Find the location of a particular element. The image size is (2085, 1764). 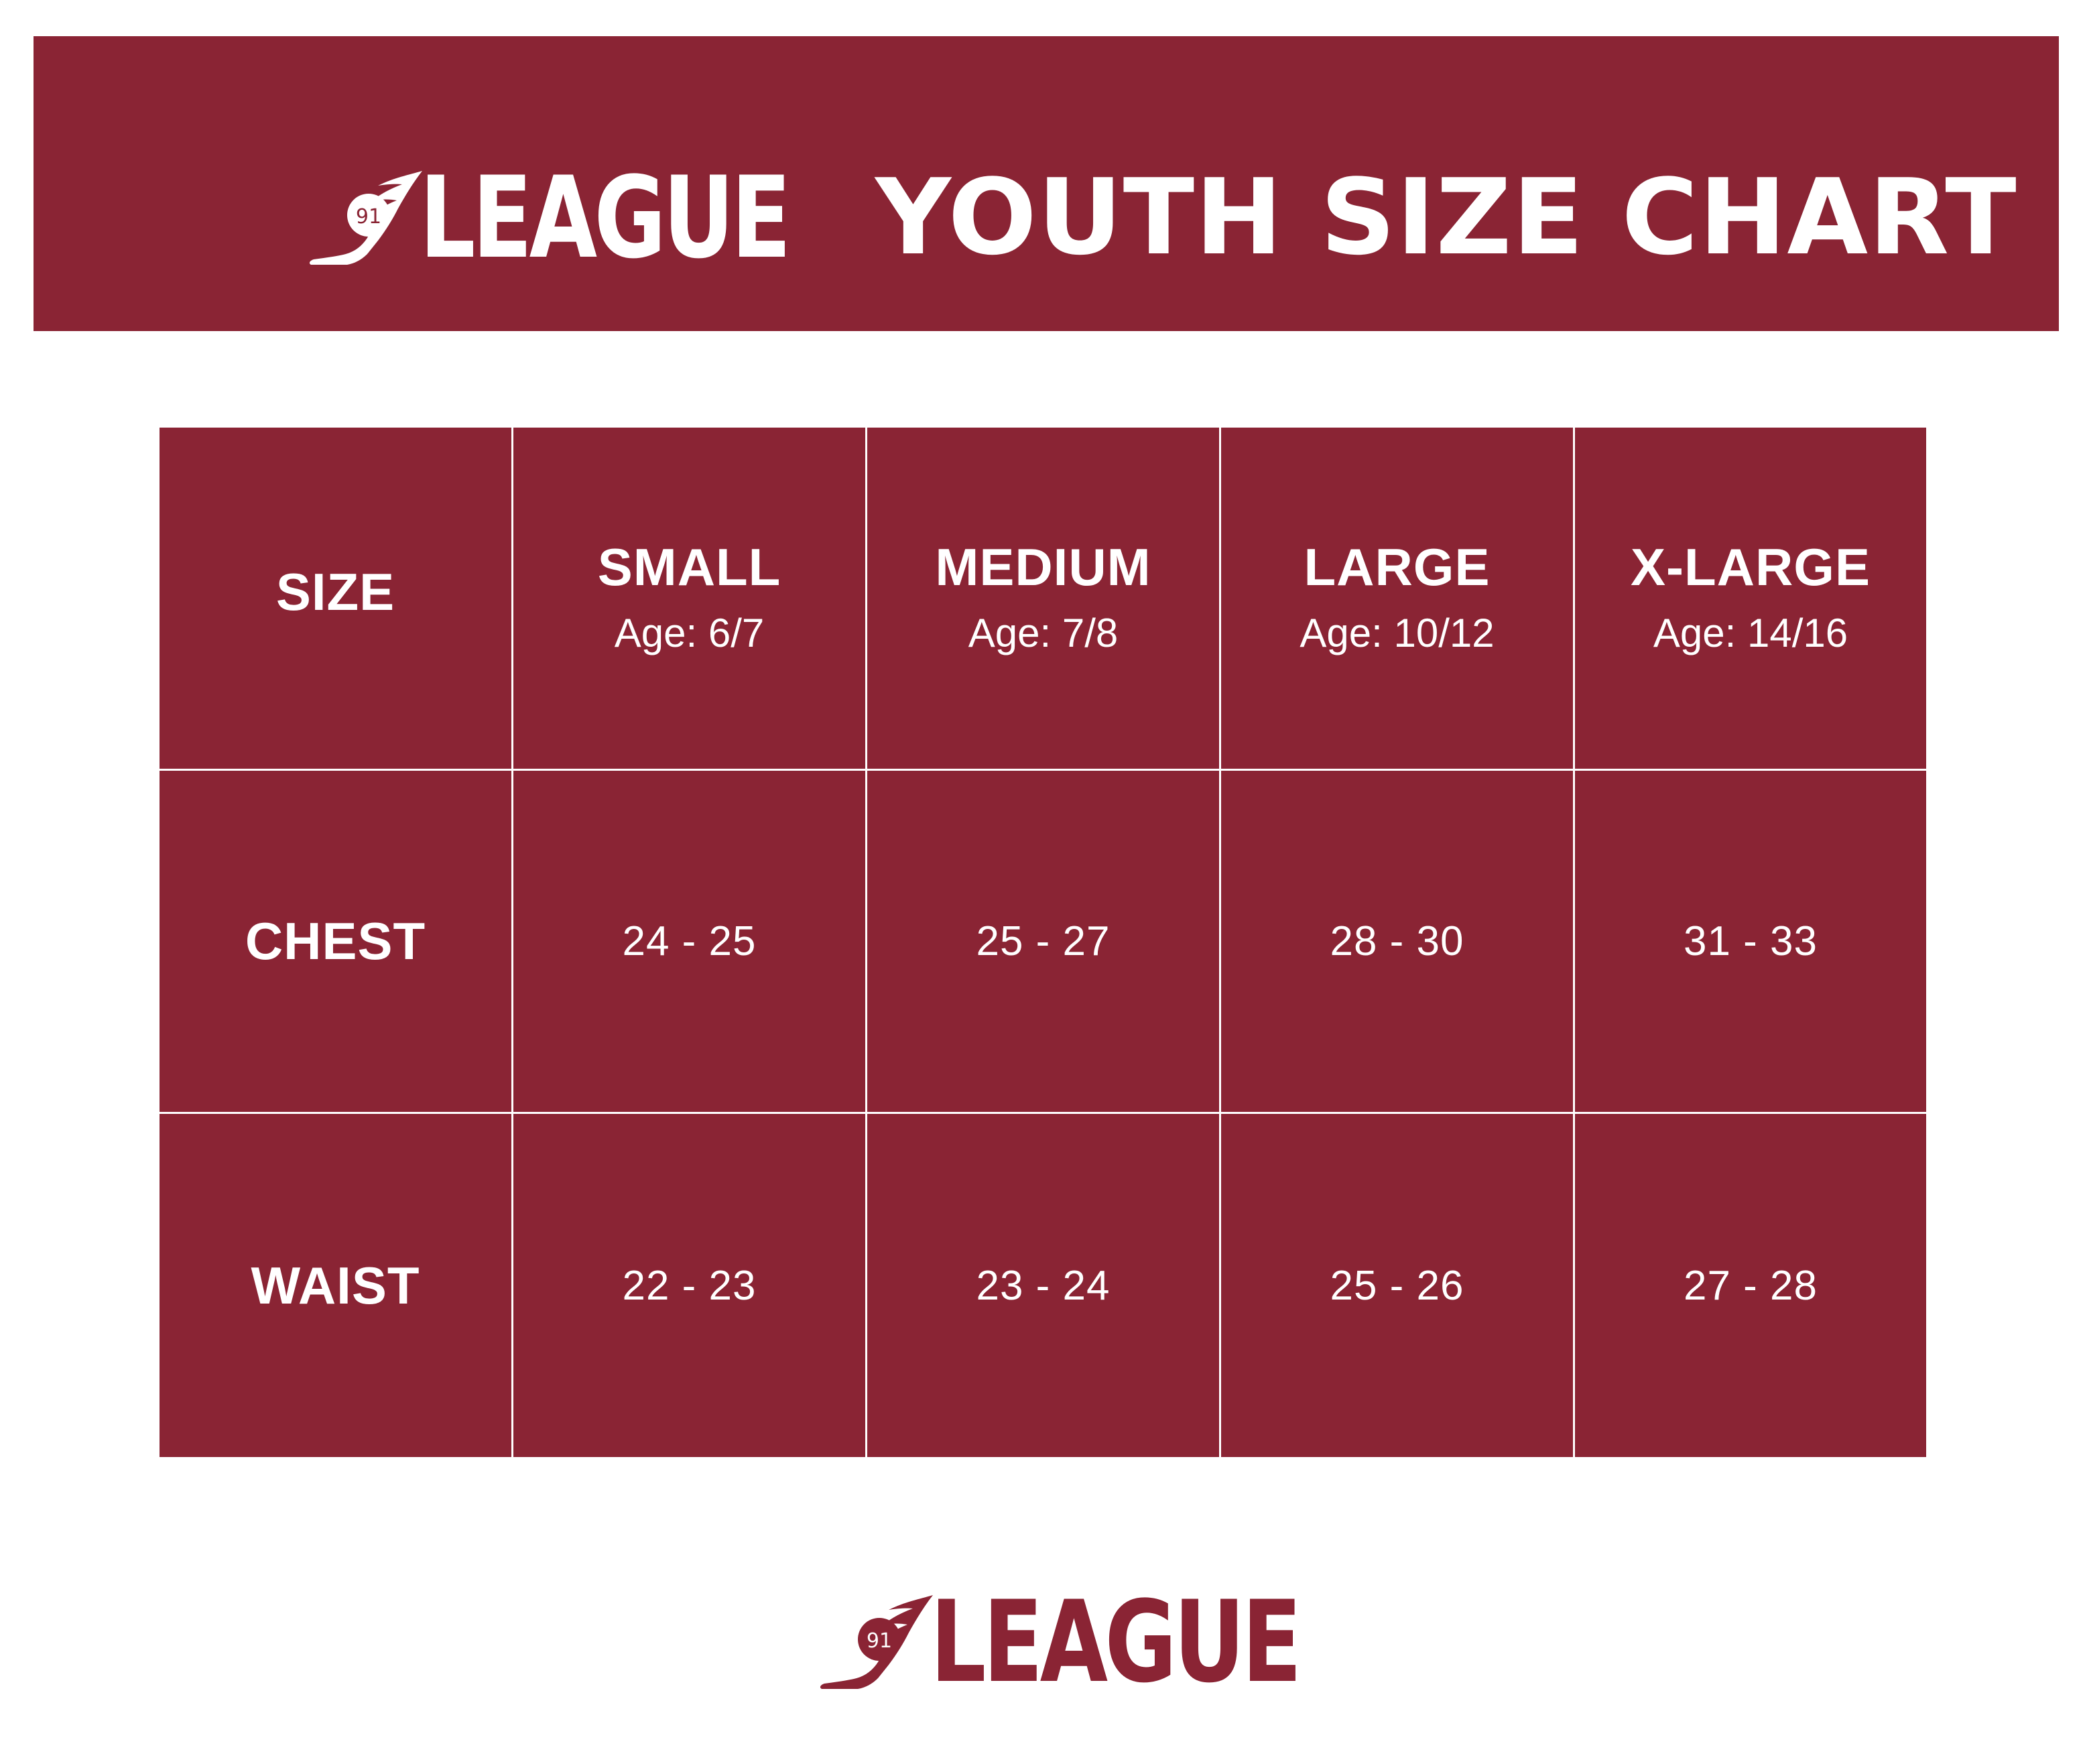

table-corner-cell: SIZE is located at coordinates (336, 599).